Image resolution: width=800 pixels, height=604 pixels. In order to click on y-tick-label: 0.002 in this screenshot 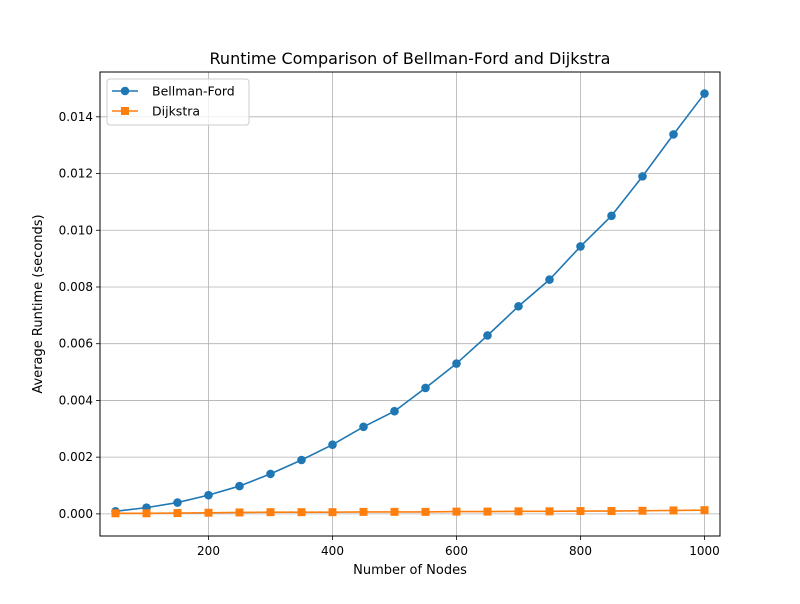, I will do `click(76, 457)`.